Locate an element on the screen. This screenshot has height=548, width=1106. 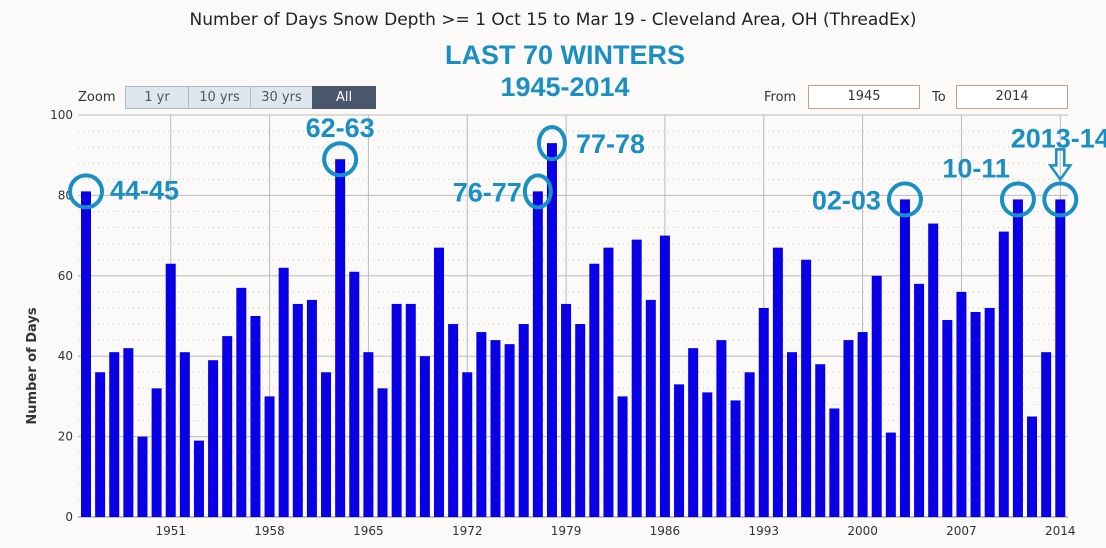
bar-2011 is located at coordinates (1017, 358).